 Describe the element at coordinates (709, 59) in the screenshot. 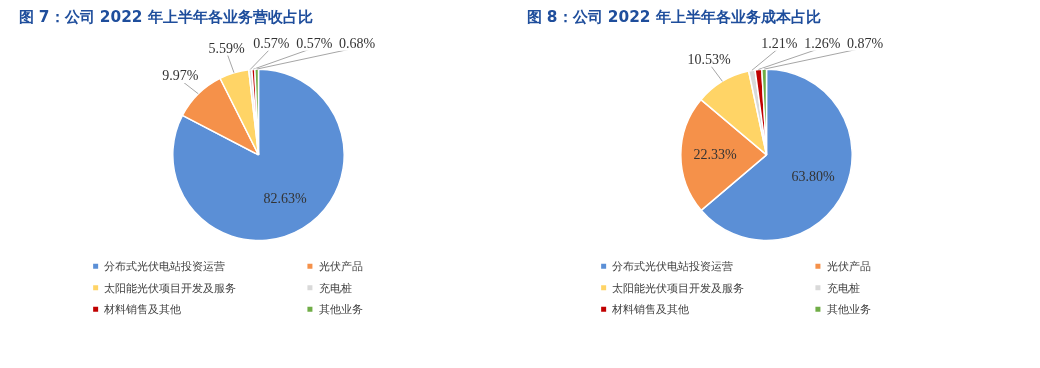

I see `data-label: 10.53%` at that location.